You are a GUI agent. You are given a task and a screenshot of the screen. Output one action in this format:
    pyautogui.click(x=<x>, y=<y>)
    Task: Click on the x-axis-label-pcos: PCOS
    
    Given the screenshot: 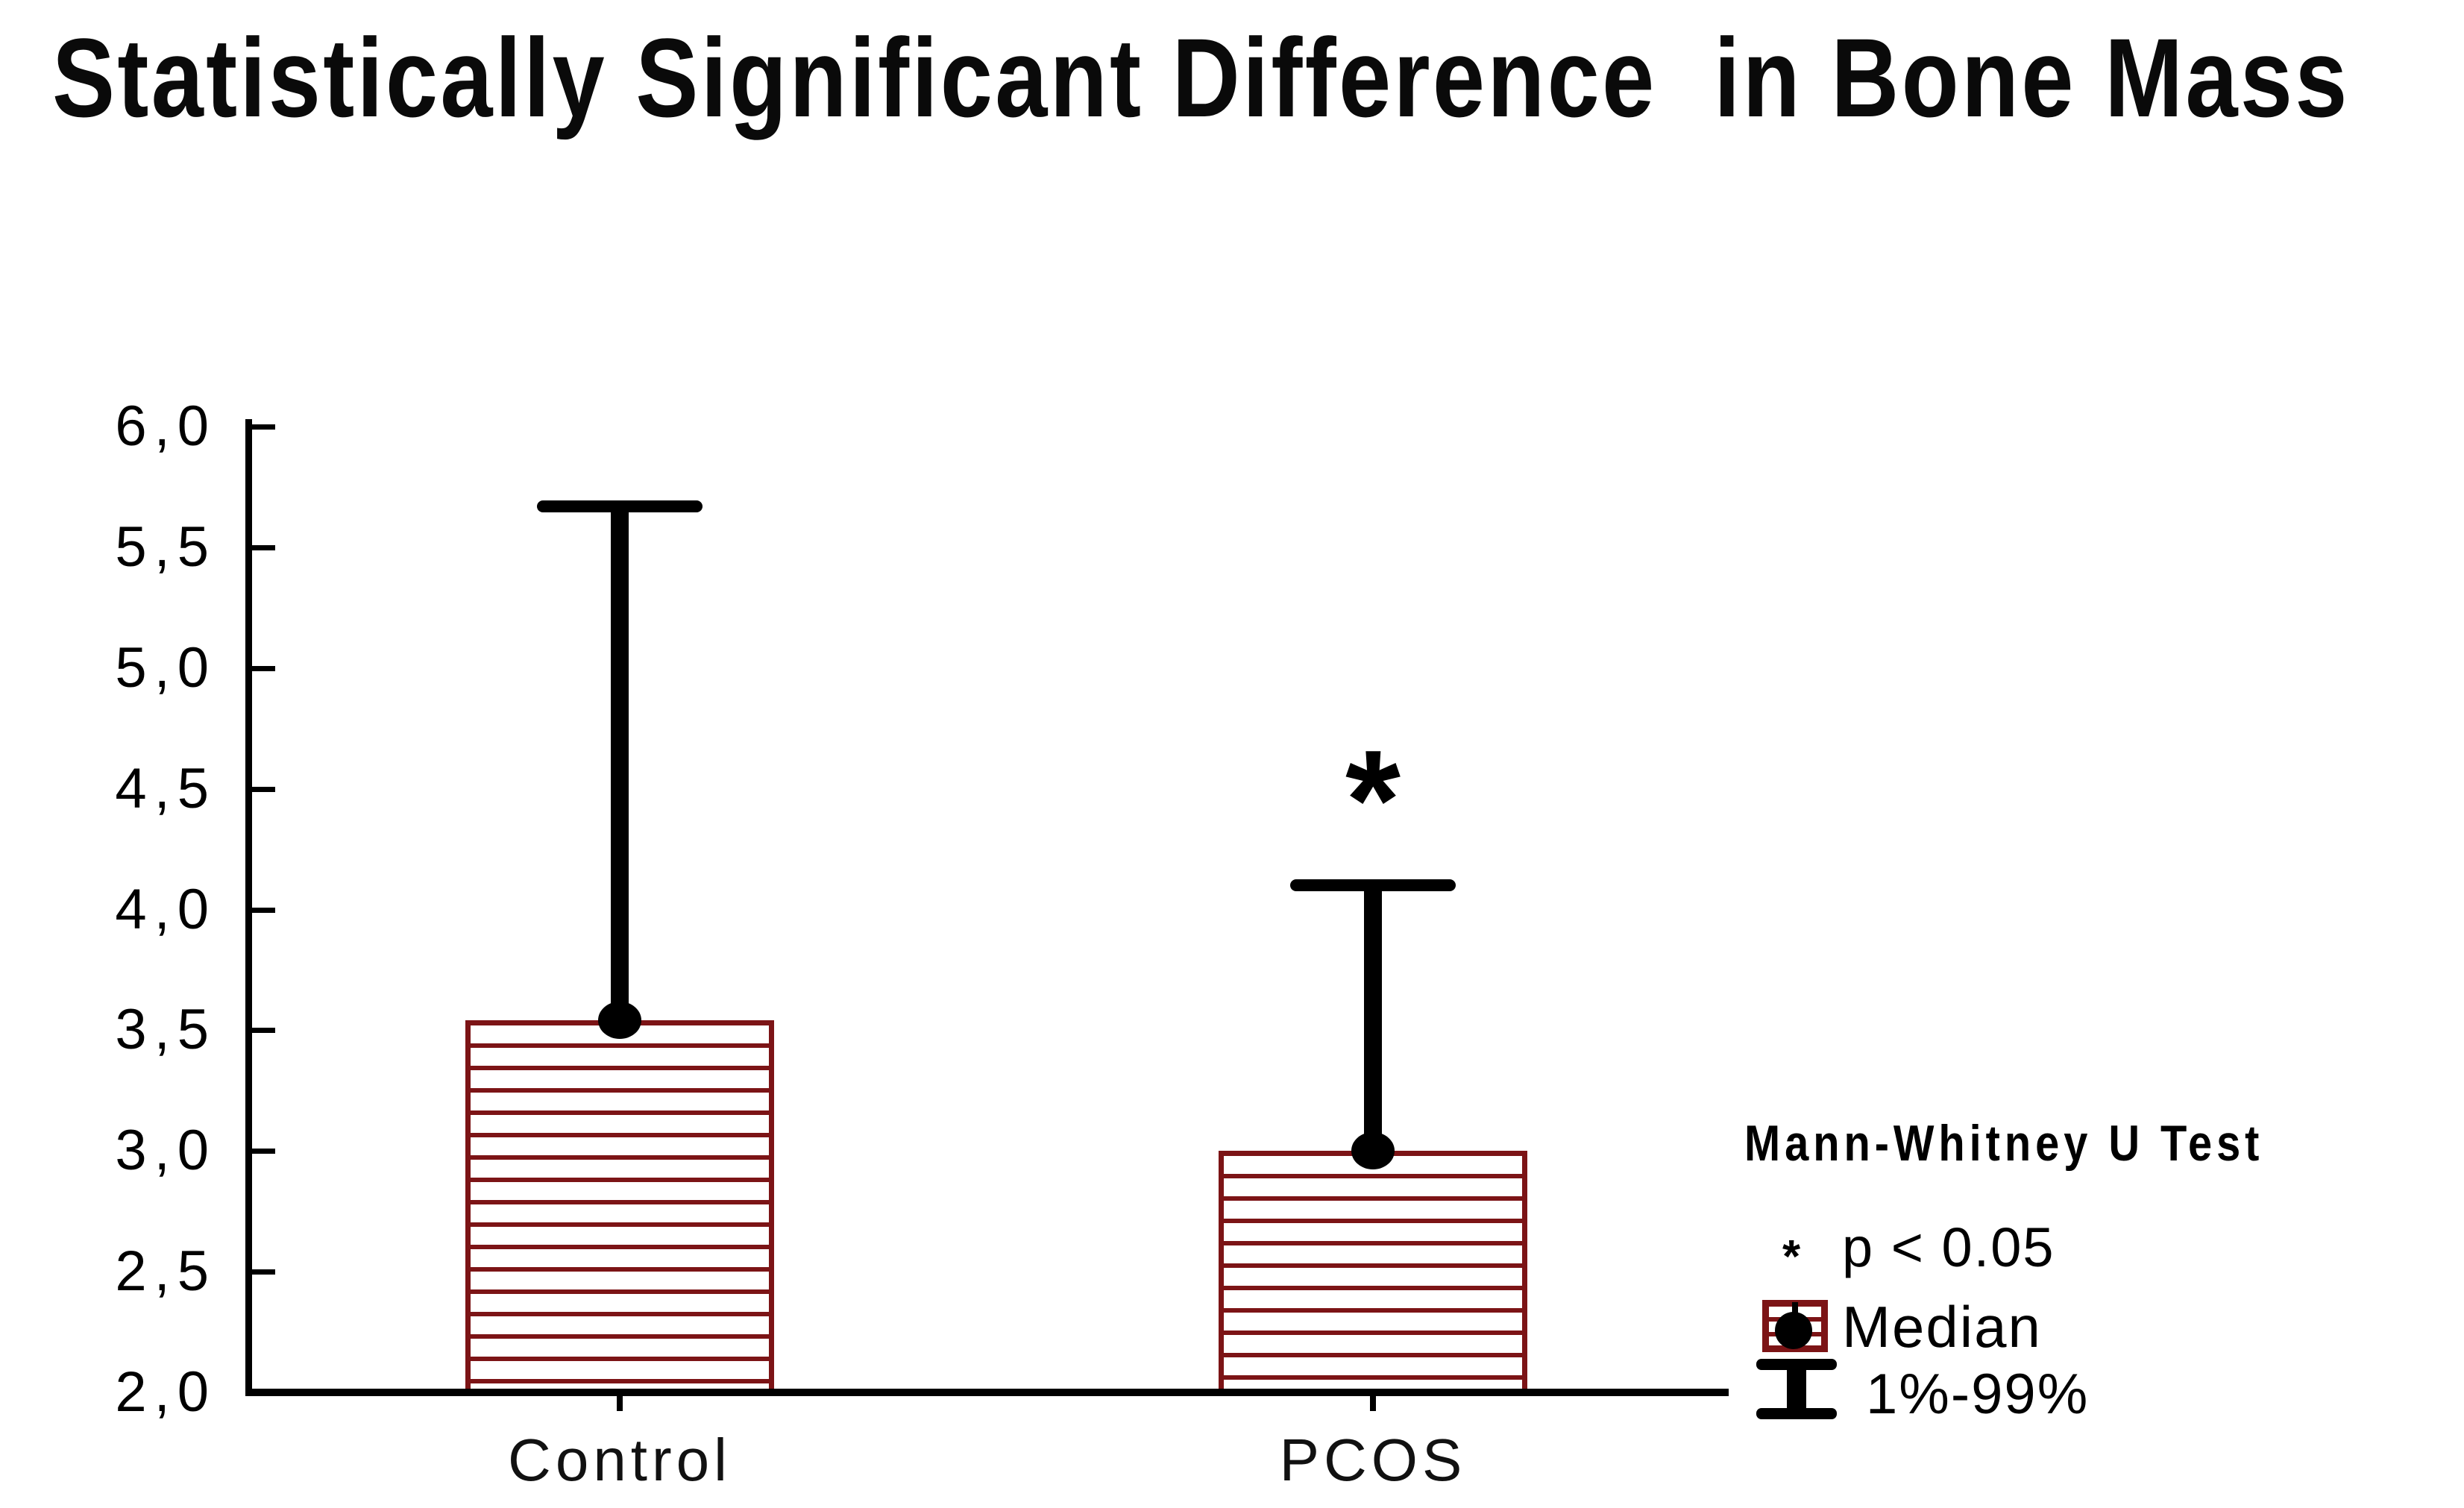 What is the action you would take?
    pyautogui.click(x=1373, y=1460)
    